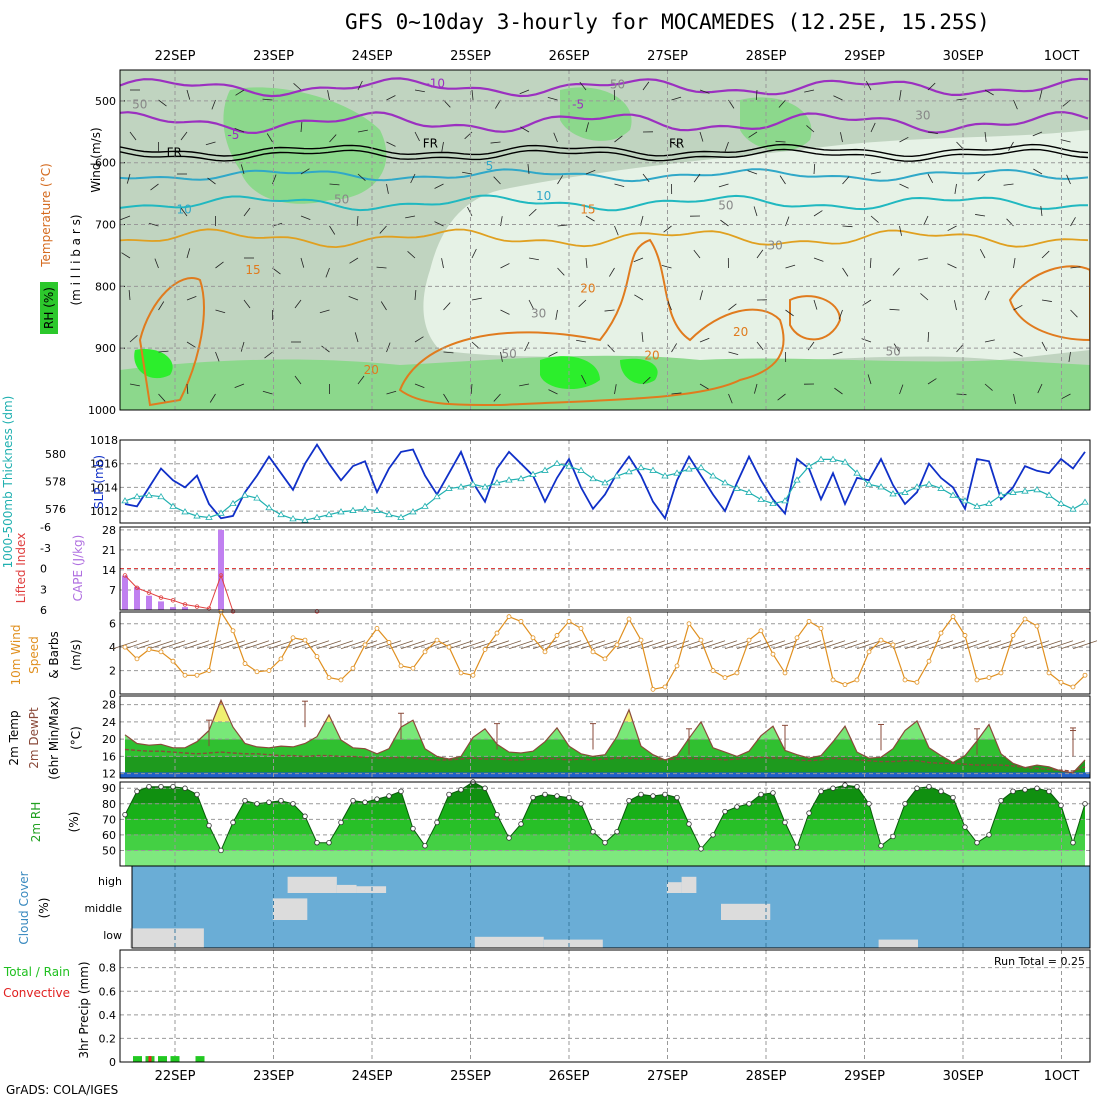  What do you see at coordinates (1039, 961) in the screenshot?
I see `run-total: Run Total = 0.25` at bounding box center [1039, 961].